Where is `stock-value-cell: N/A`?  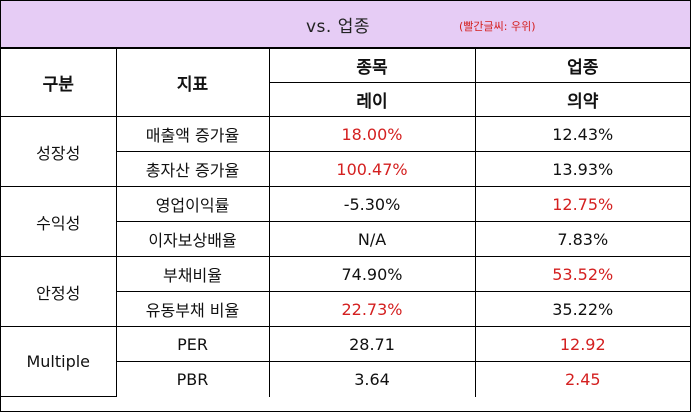 stock-value-cell: N/A is located at coordinates (372, 239).